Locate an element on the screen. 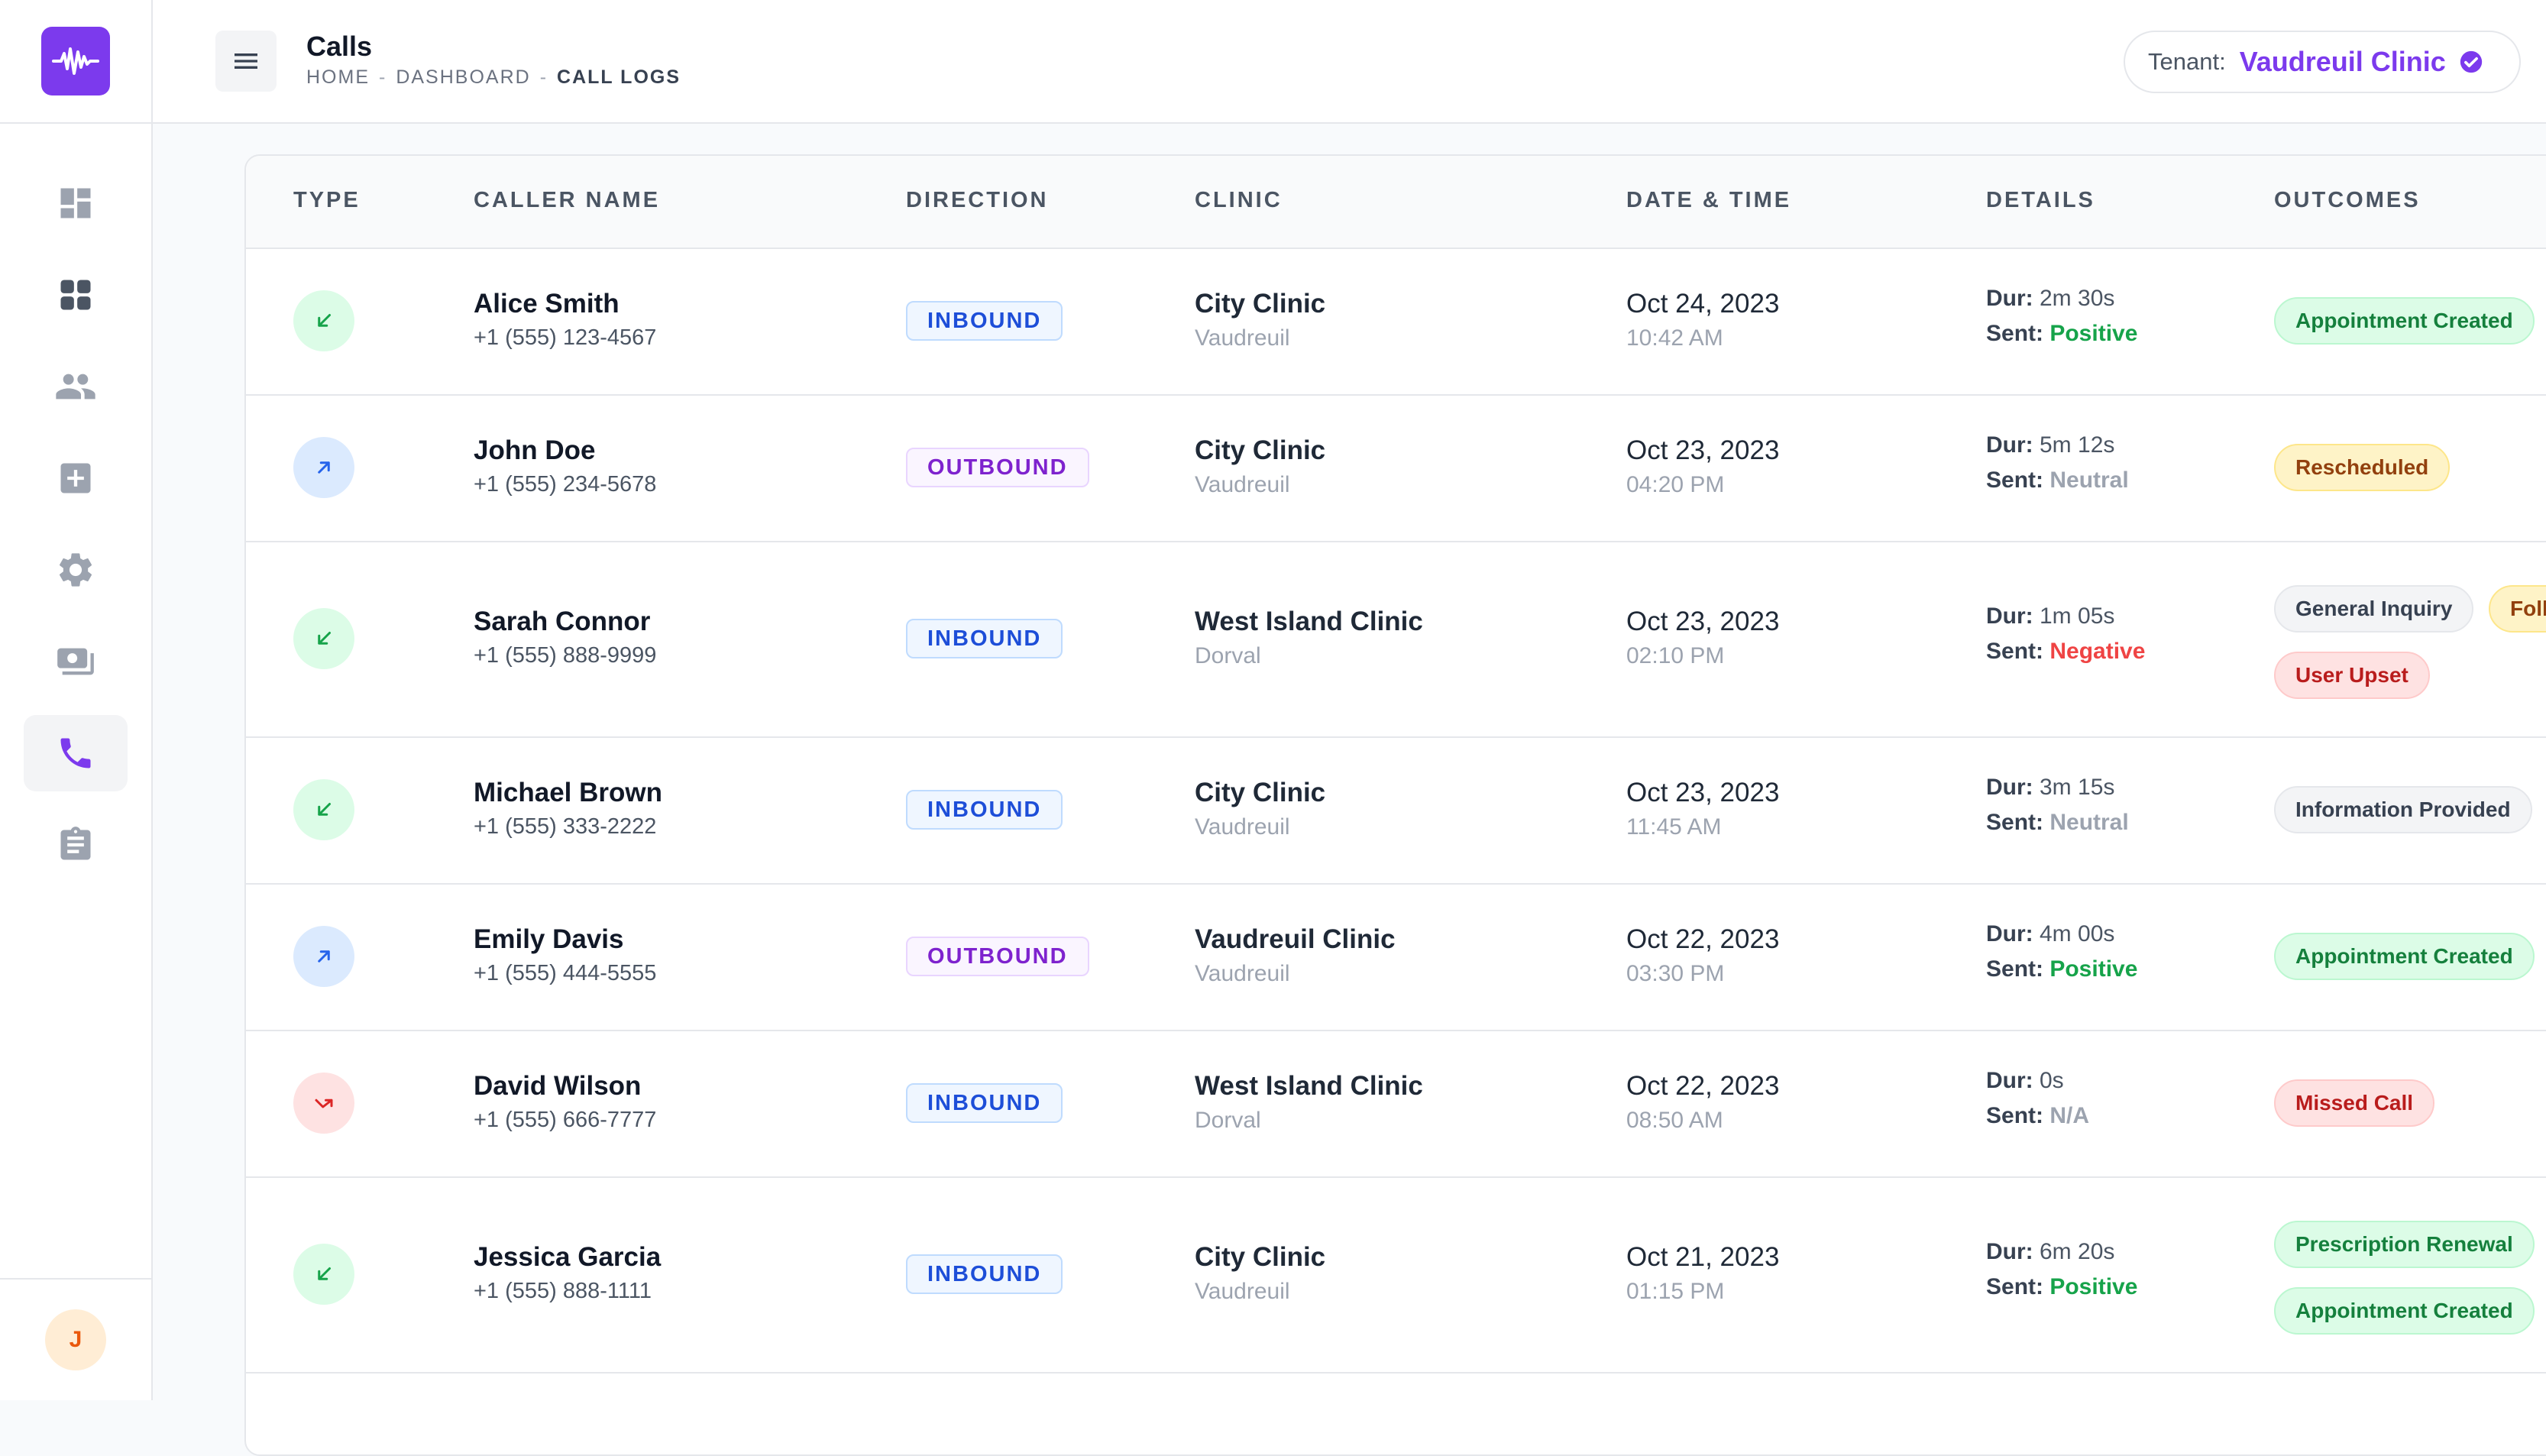 The image size is (2546, 1456). caller-cell: Jessica Garcia +1 (555) 888-1111 is located at coordinates (567, 1273).